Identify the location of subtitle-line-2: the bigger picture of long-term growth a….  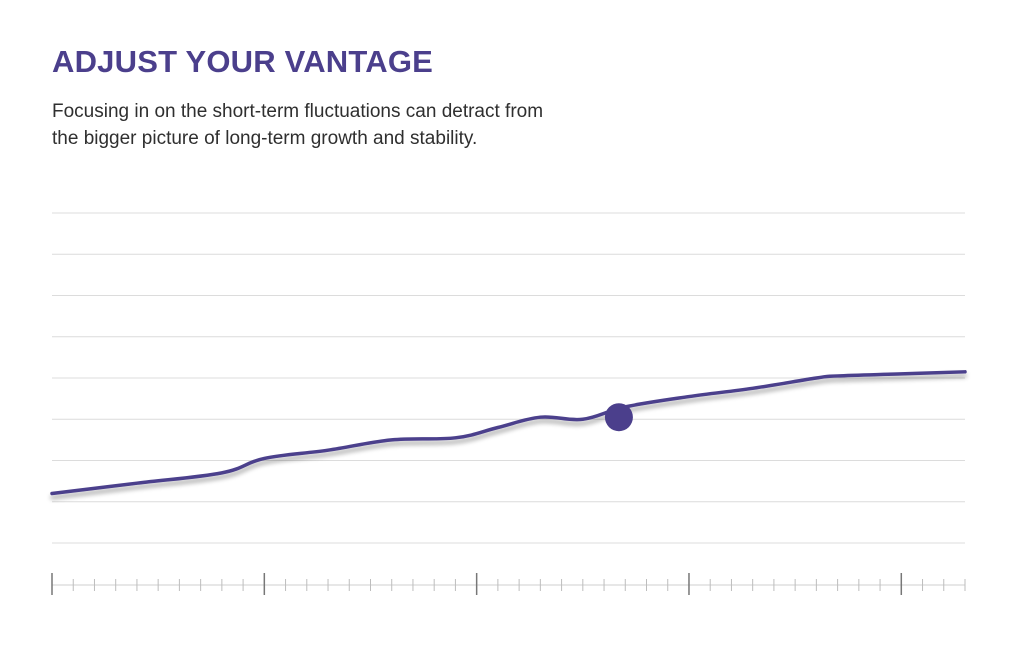
(265, 138).